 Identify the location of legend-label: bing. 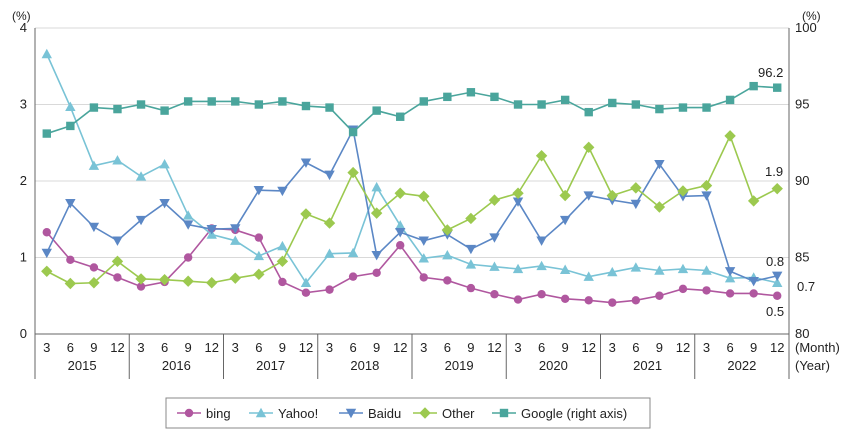
(218, 413).